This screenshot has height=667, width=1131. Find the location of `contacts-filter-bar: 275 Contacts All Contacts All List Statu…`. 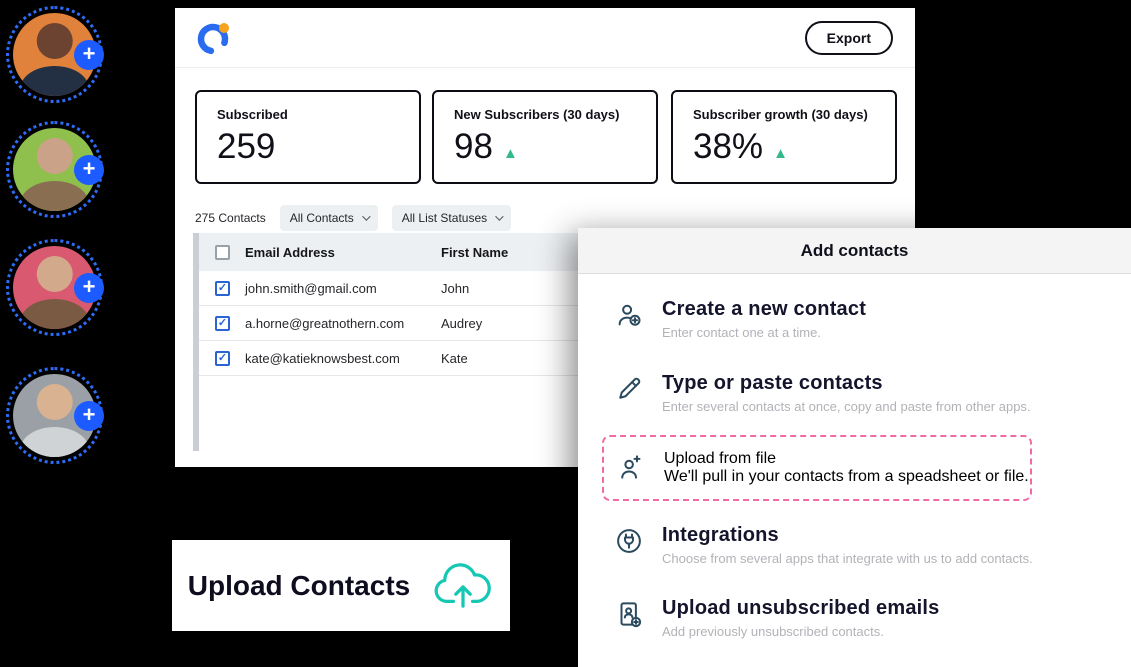

contacts-filter-bar: 275 Contacts All Contacts All List Statu… is located at coordinates (353, 218).